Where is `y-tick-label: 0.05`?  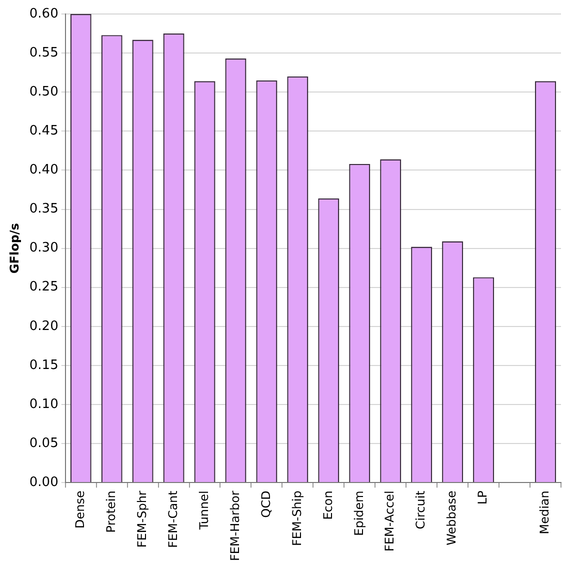
y-tick-label: 0.05 is located at coordinates (43, 443).